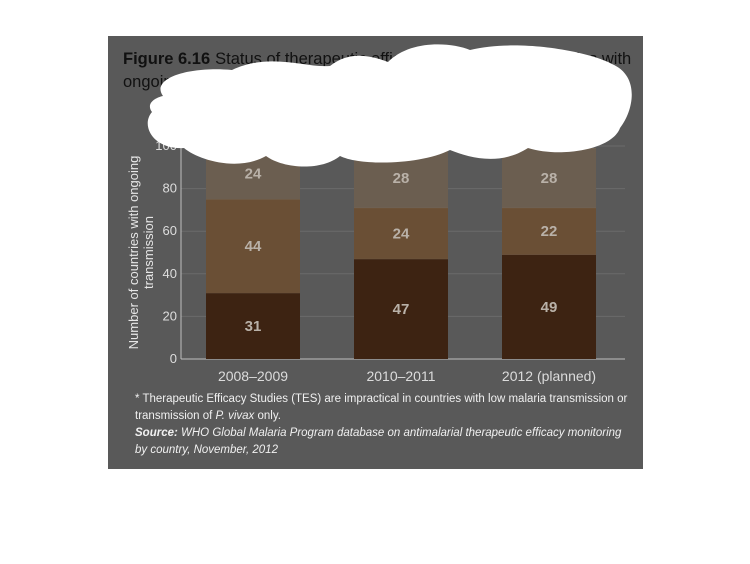  Describe the element at coordinates (235, 416) in the screenshot. I see `footnote-italic: P. vivax` at that location.